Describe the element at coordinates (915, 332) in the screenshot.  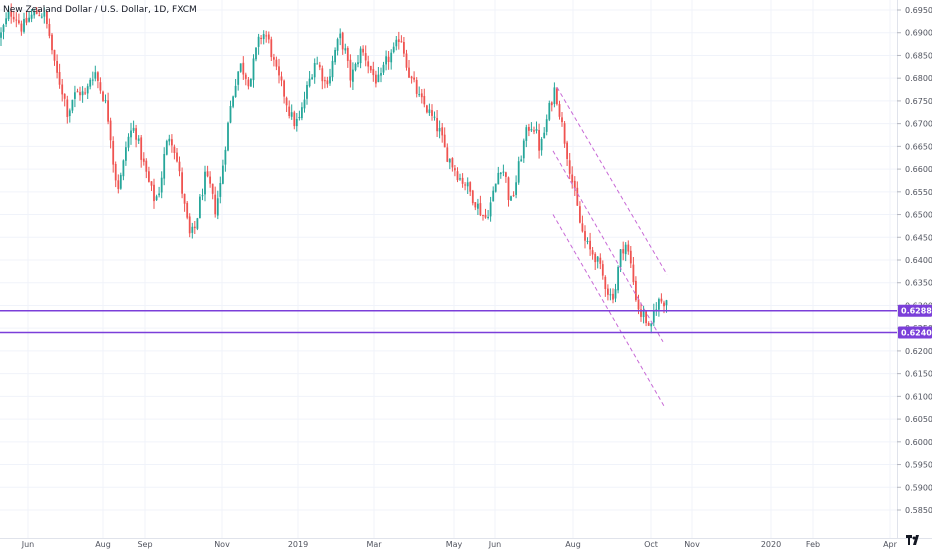
I see `level-price-badge` at that location.